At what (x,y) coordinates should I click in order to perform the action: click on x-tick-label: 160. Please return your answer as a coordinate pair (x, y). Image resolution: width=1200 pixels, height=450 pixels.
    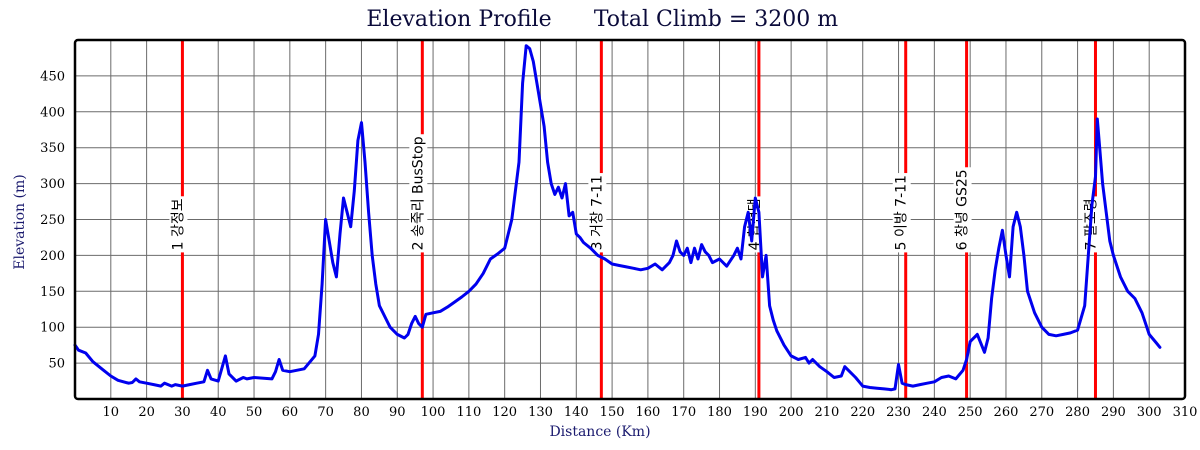
    Looking at the image, I should click on (647, 412).